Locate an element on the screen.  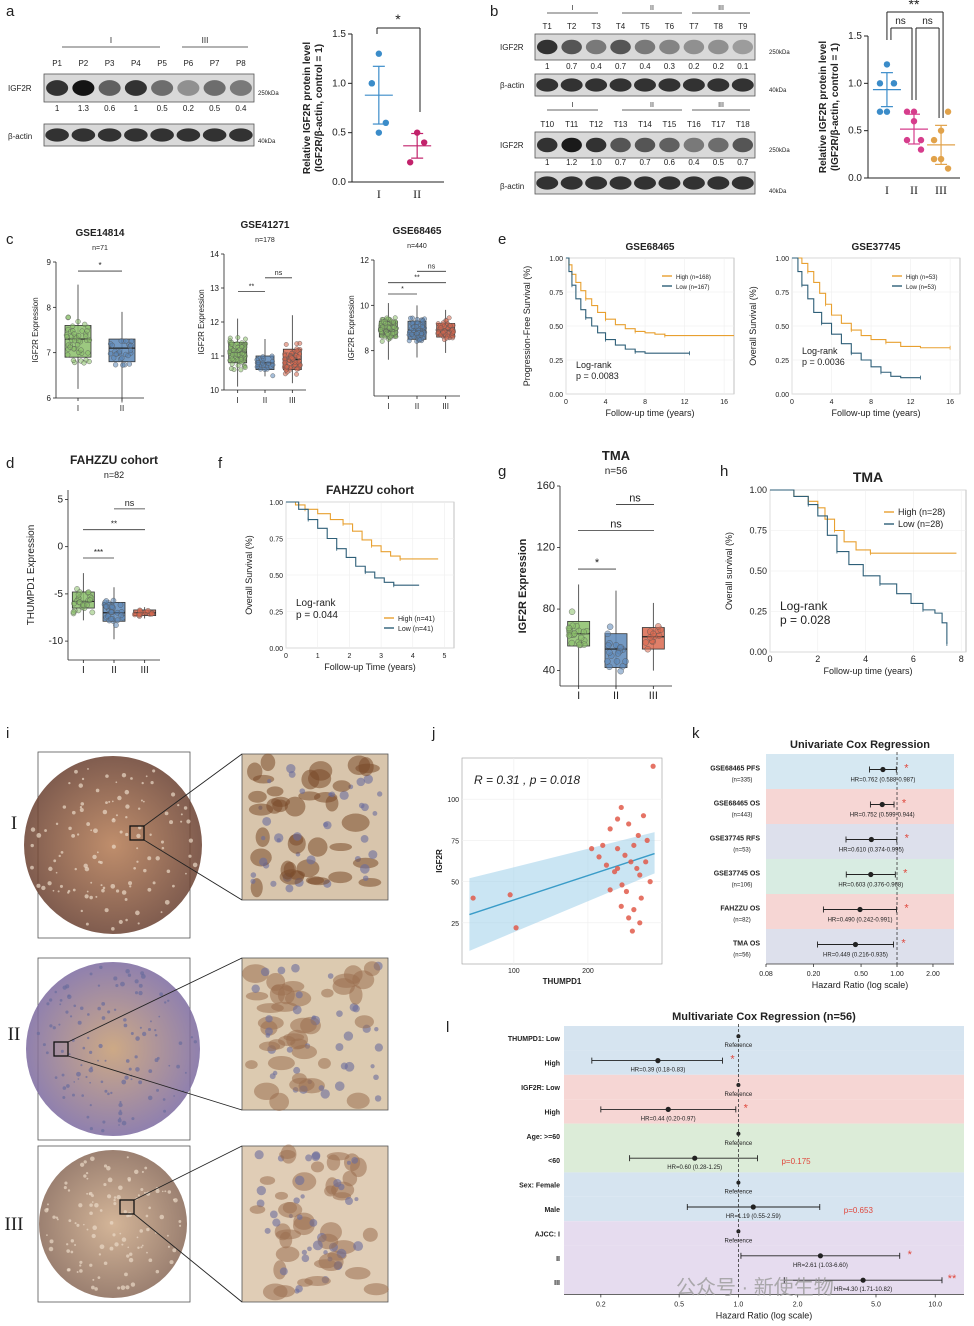
y-tick-label: 10 is located at coordinates (364, 305).